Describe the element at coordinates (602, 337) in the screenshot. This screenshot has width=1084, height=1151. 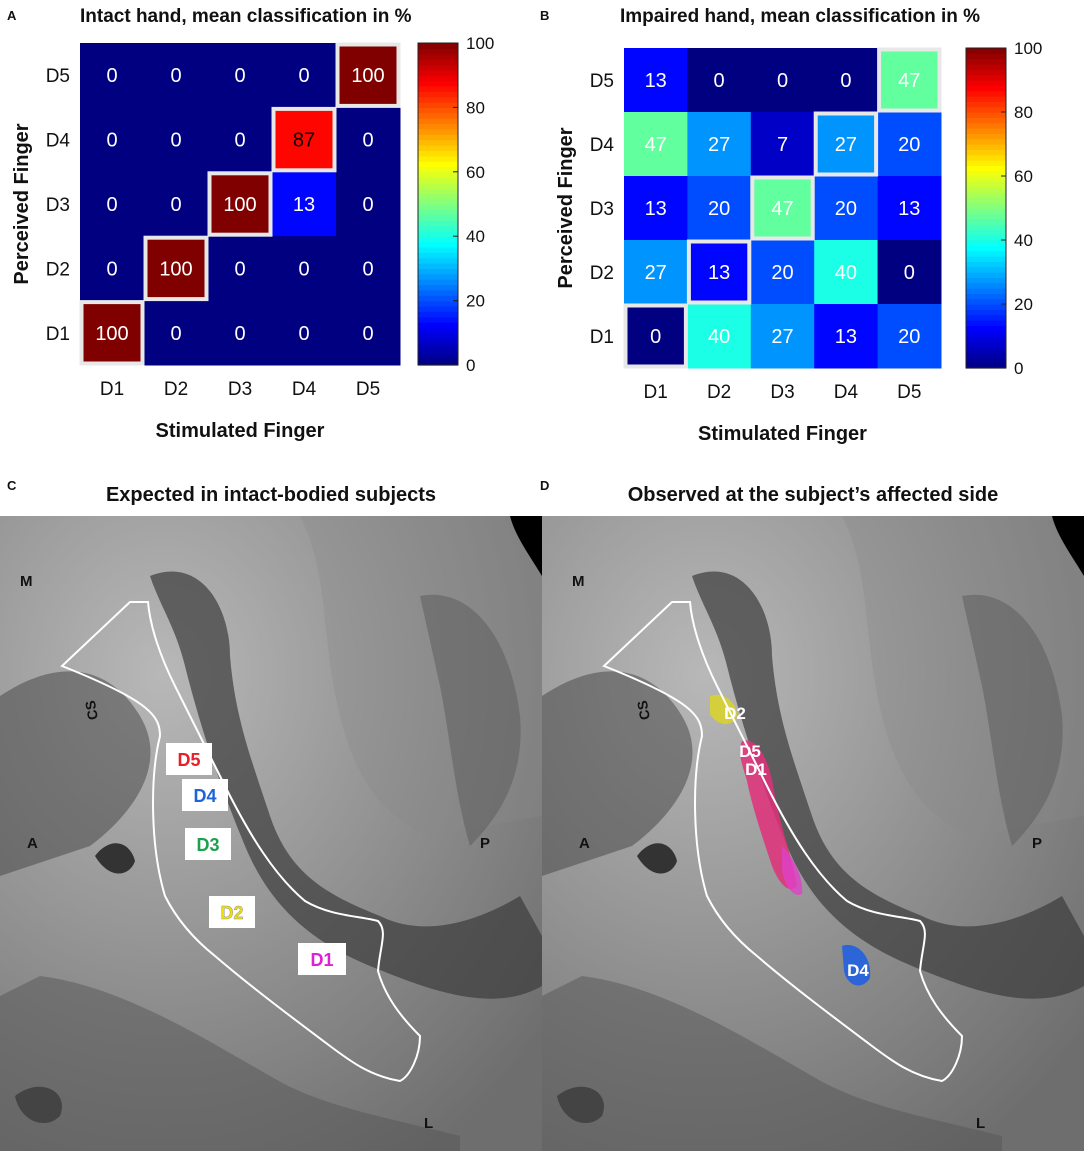
I see `chart-b-ytick-D1: D1` at that location.